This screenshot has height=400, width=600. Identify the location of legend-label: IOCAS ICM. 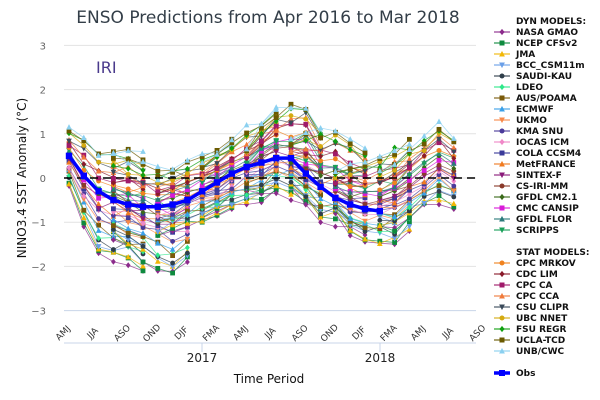
(542, 143).